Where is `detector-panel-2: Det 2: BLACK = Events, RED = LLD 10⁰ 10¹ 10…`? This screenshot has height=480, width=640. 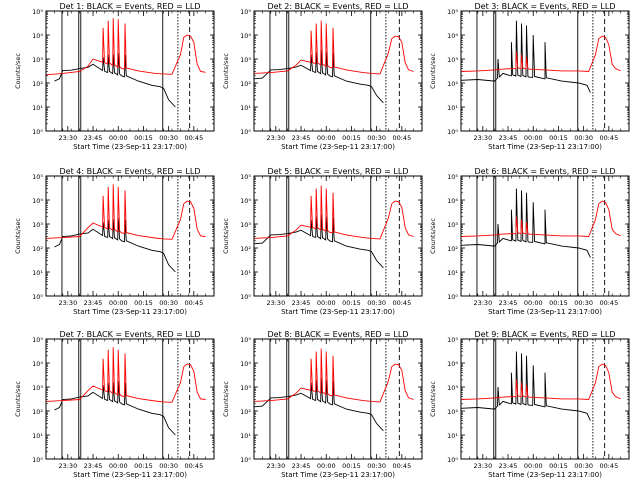 detector-panel-2: Det 2: BLACK = Events, RED = LLD 10⁰ 10¹ 10… is located at coordinates (322, 76).